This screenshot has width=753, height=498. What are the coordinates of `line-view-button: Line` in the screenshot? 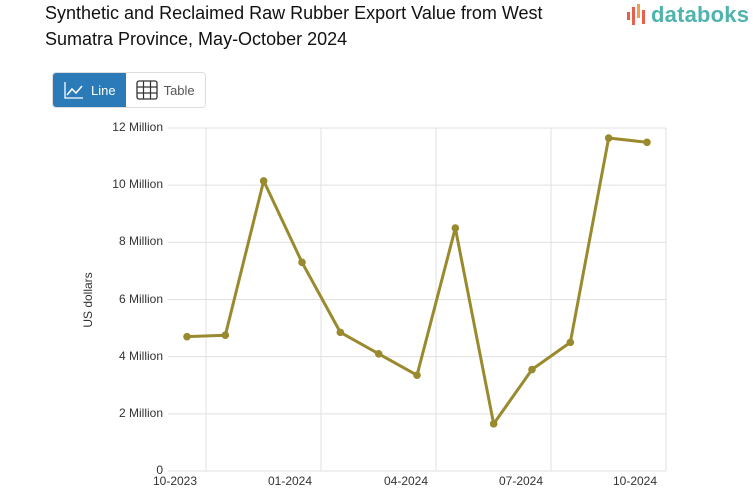 It's located at (89, 90).